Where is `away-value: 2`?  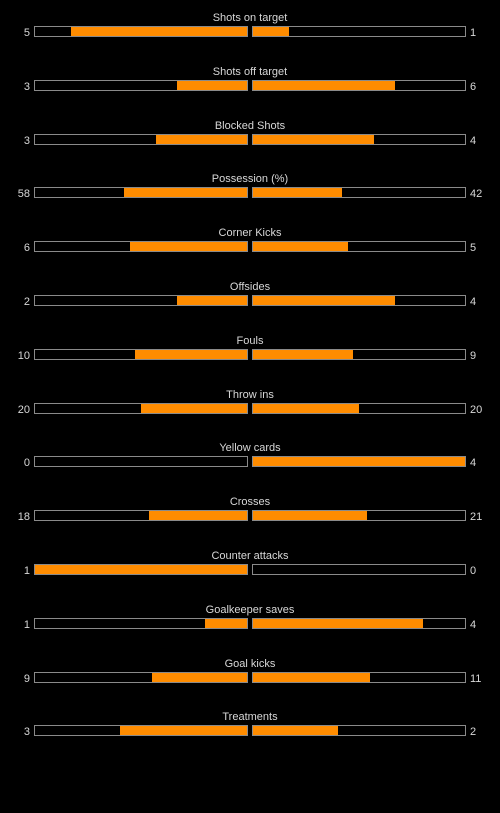
away-value: 2 is located at coordinates (473, 732).